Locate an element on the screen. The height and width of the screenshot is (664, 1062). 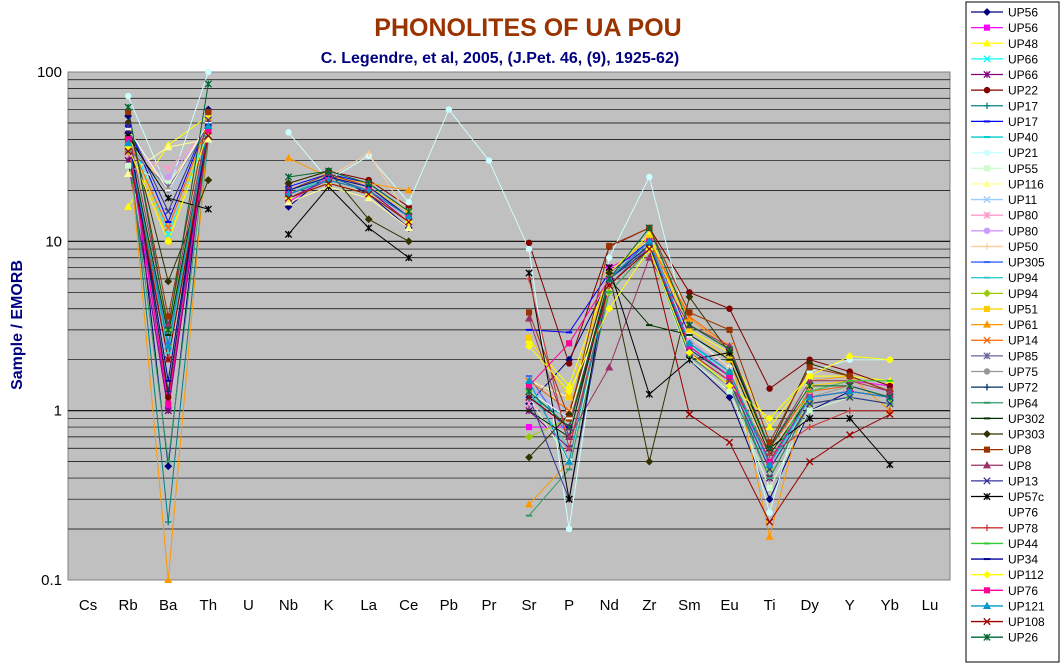
legend-item: UP76 is located at coordinates (1004, 591).